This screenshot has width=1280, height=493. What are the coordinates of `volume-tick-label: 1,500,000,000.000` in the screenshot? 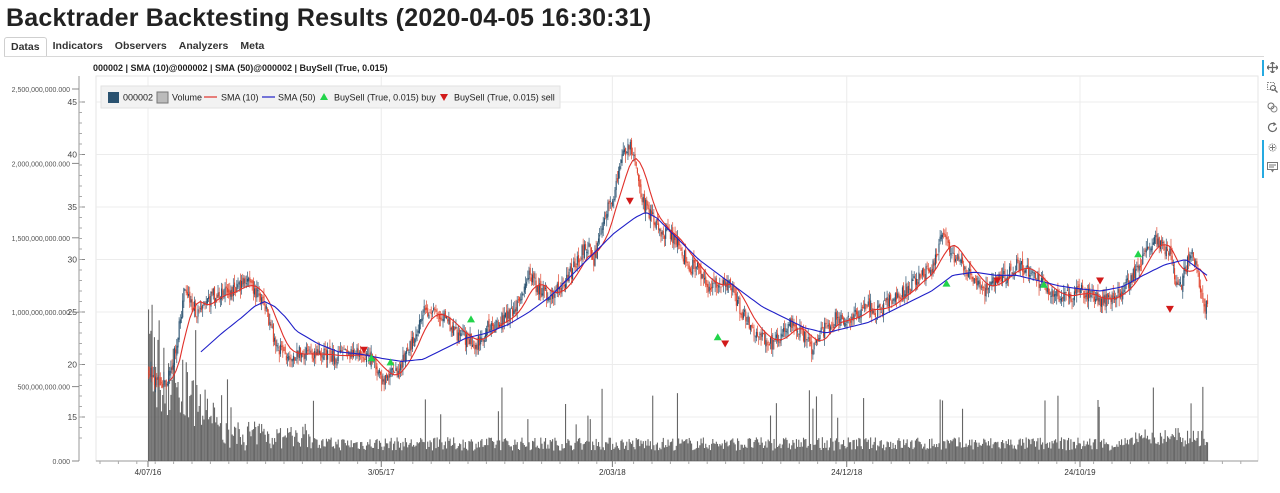 It's located at (41, 239).